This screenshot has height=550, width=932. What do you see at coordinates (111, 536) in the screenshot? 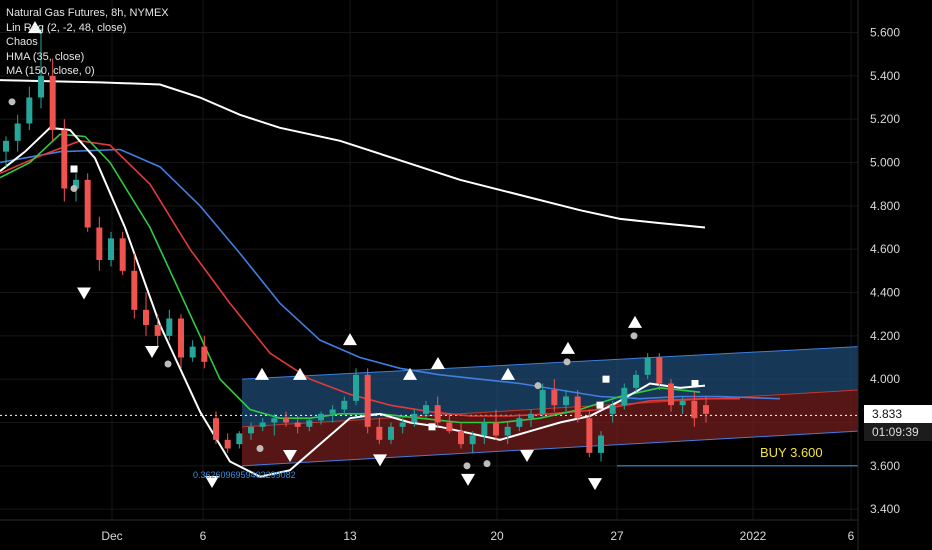
I see `x-tick-label: Dec` at bounding box center [111, 536].